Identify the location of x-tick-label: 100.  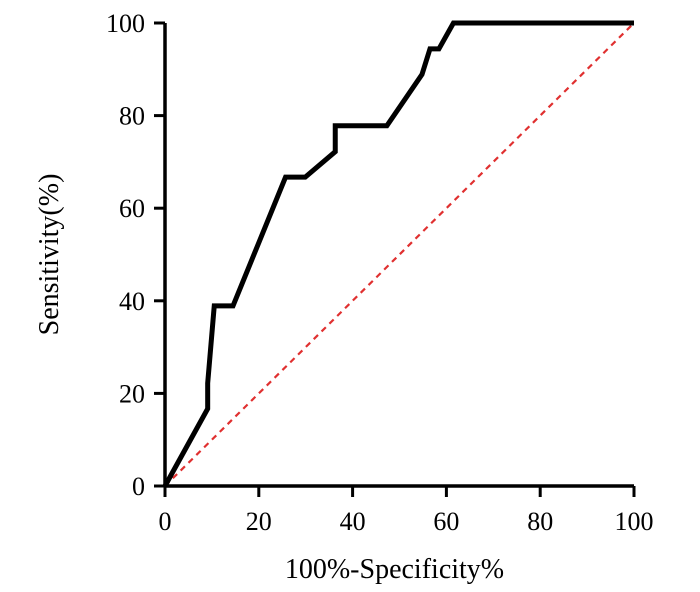
(634, 521).